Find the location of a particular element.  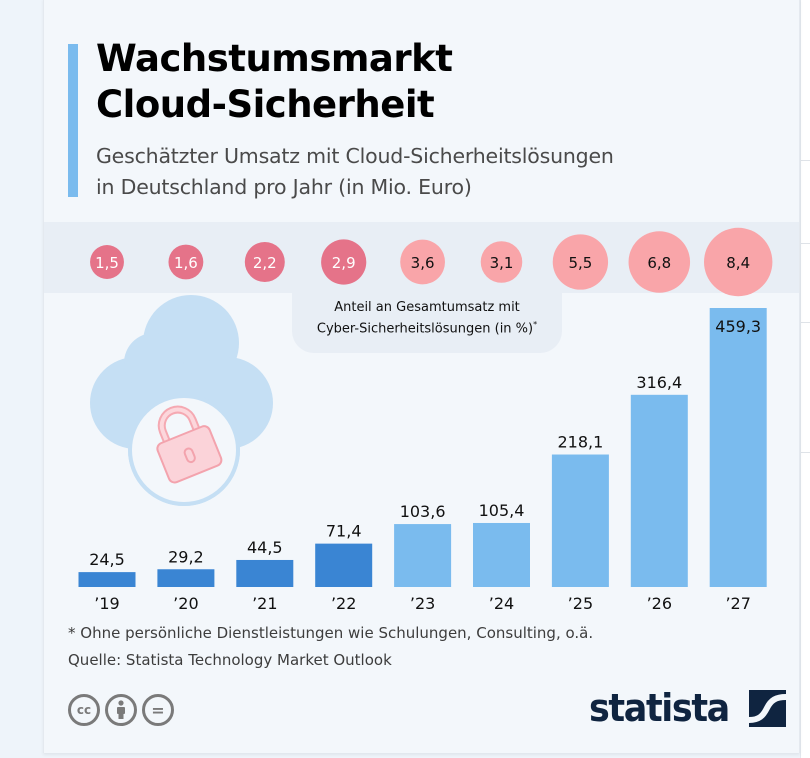

padlock-icon is located at coordinates (189, 444).